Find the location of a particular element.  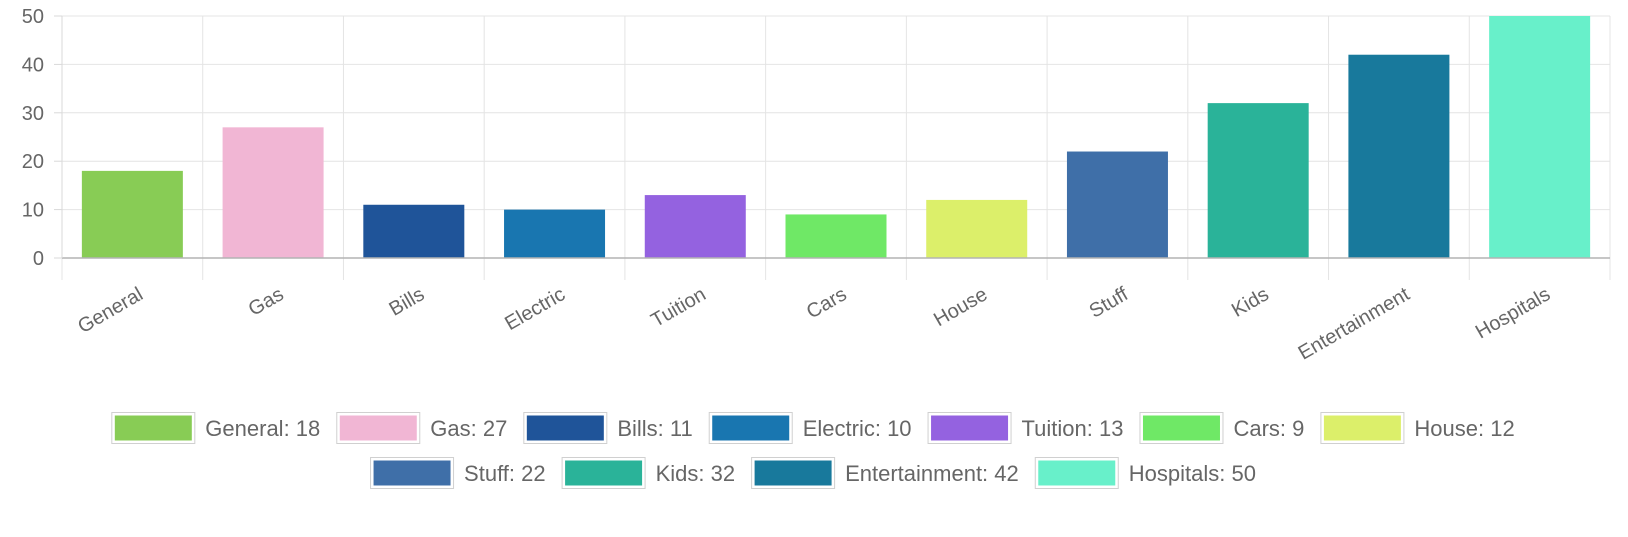

bar-bills is located at coordinates (414, 231).